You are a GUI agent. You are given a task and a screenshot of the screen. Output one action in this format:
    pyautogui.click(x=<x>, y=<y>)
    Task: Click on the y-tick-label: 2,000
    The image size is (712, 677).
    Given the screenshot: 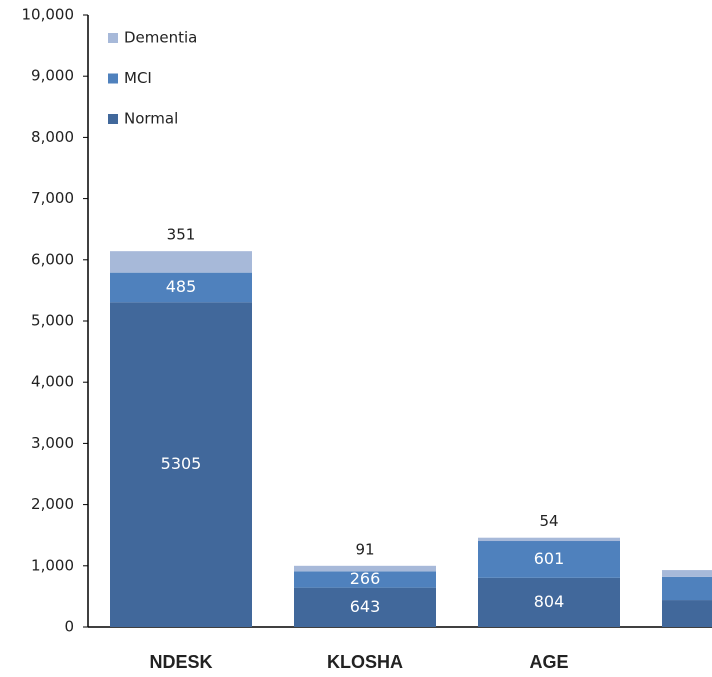 What is the action you would take?
    pyautogui.click(x=52, y=504)
    